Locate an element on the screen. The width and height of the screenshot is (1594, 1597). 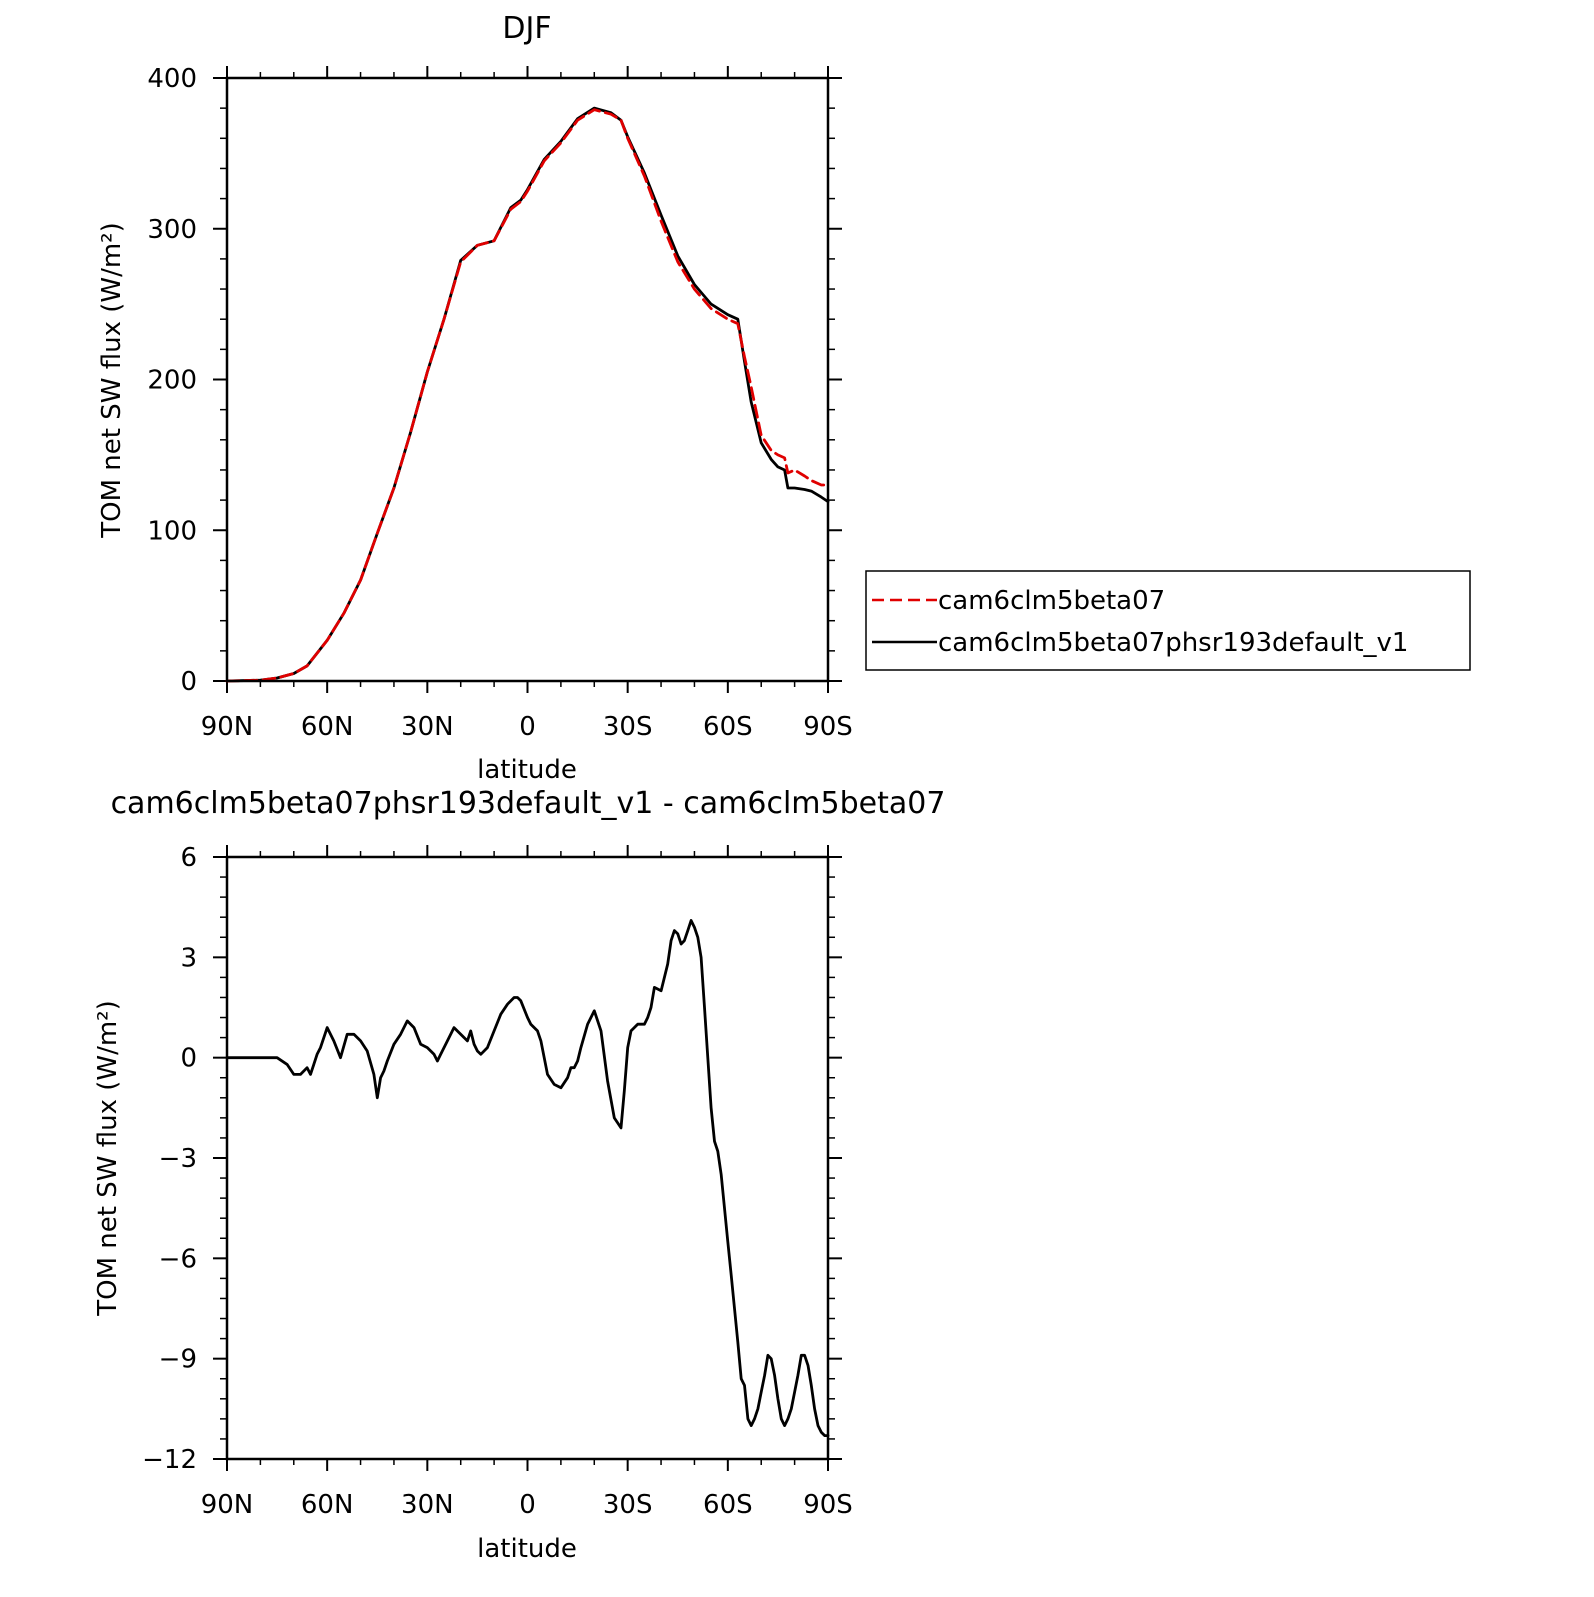
top-y-tick-label: 400 is located at coordinates (172, 79).